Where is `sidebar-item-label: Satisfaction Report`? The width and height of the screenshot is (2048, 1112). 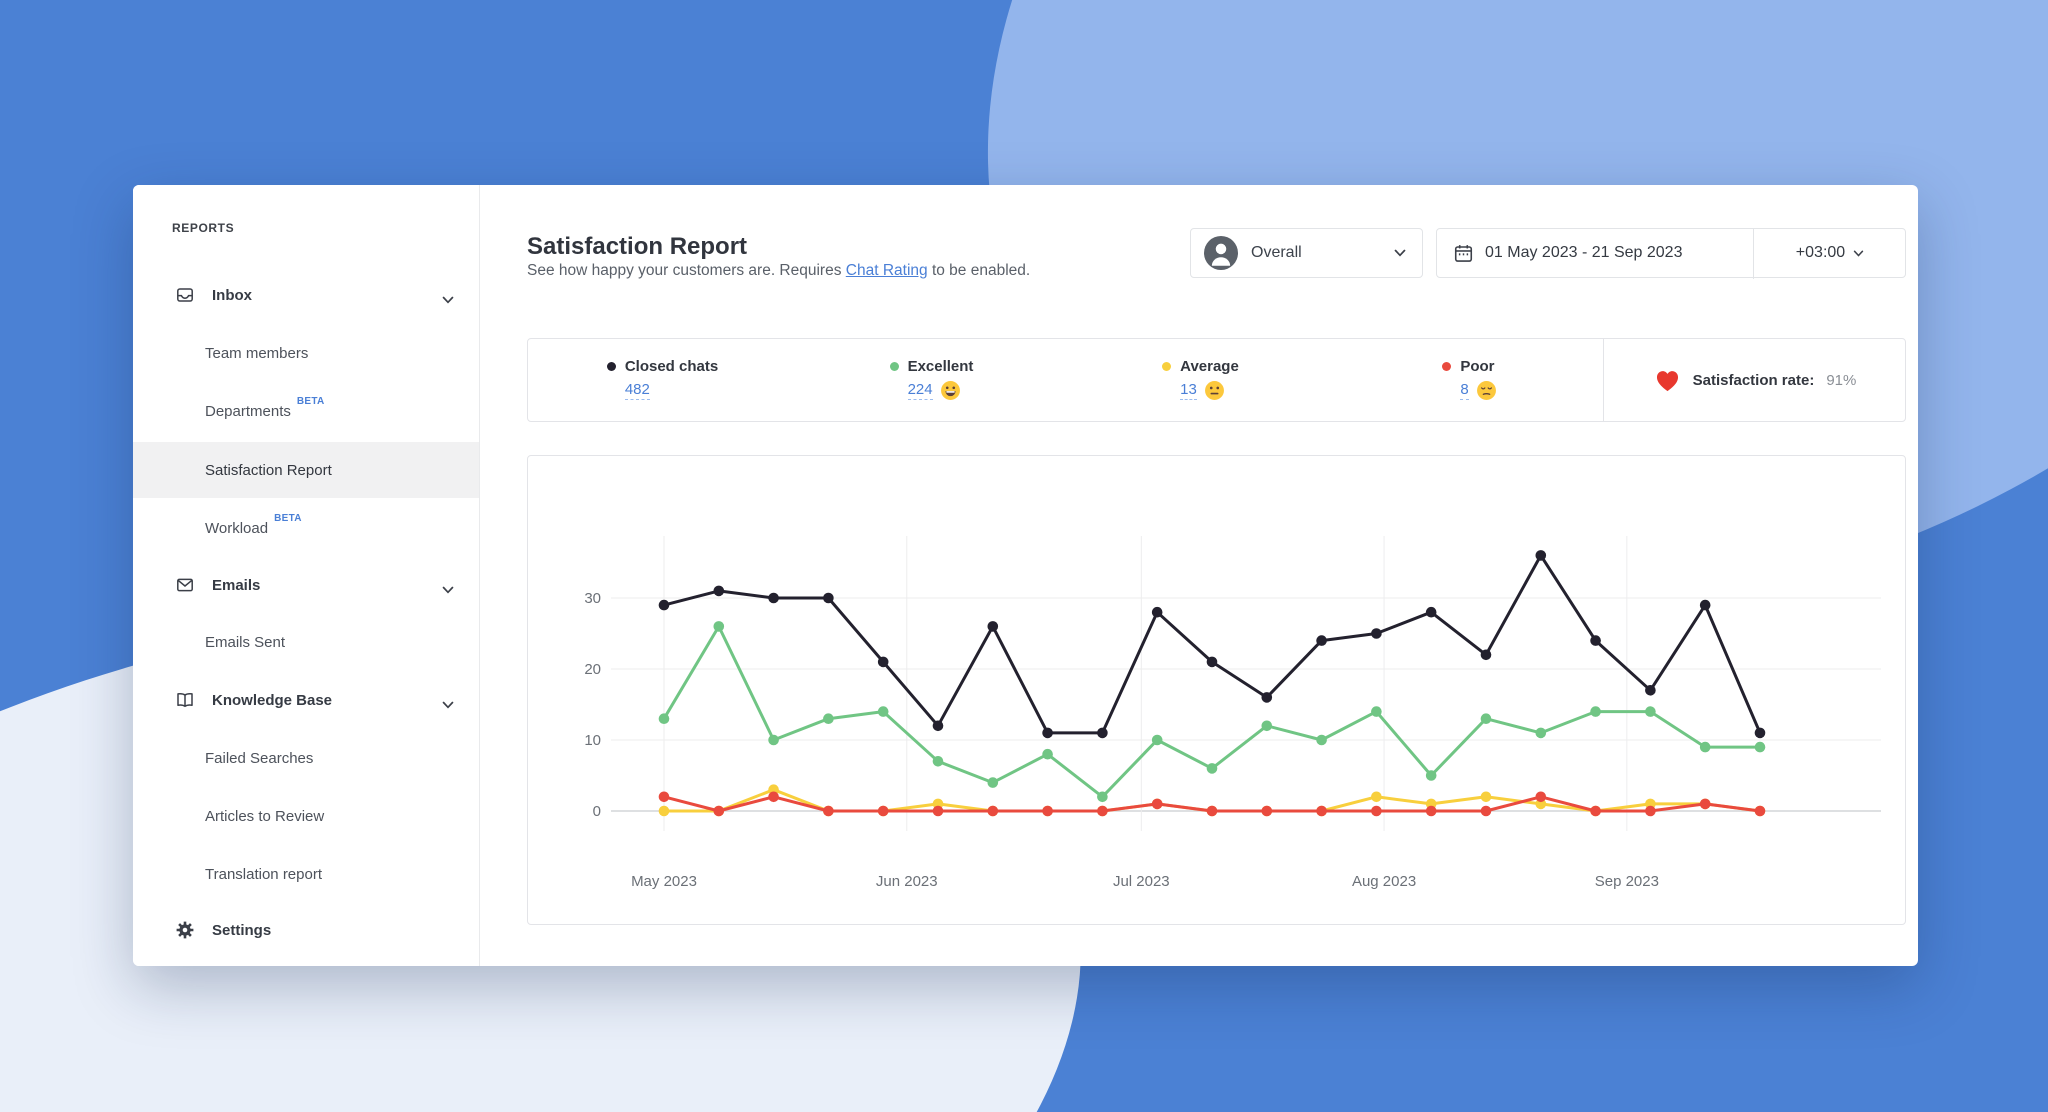
sidebar-item-label: Satisfaction Report is located at coordinates (268, 470).